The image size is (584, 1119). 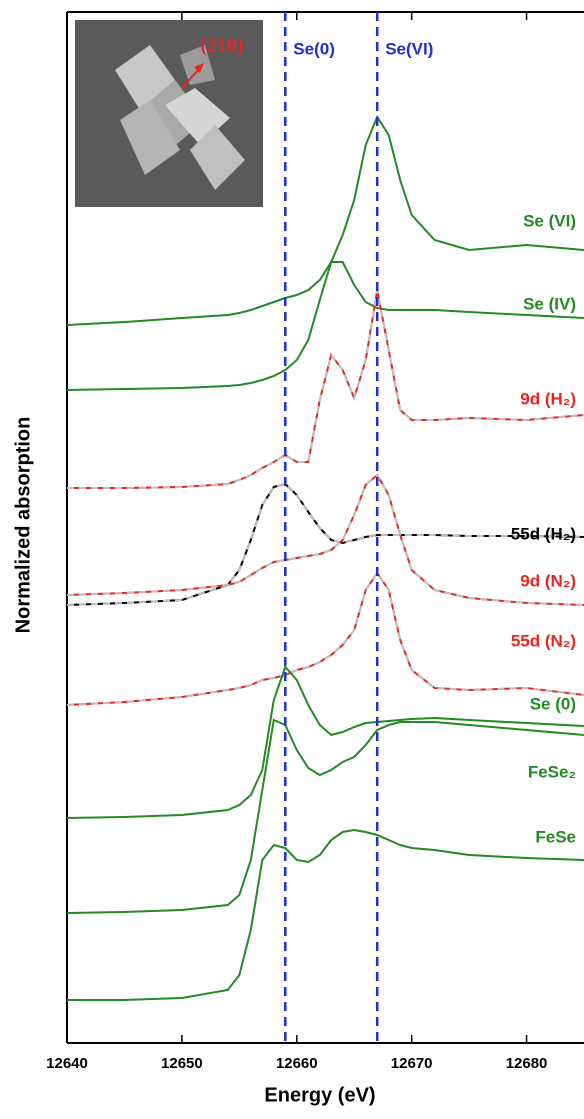 I want to click on reference-label: Se(VI), so click(x=409, y=48).